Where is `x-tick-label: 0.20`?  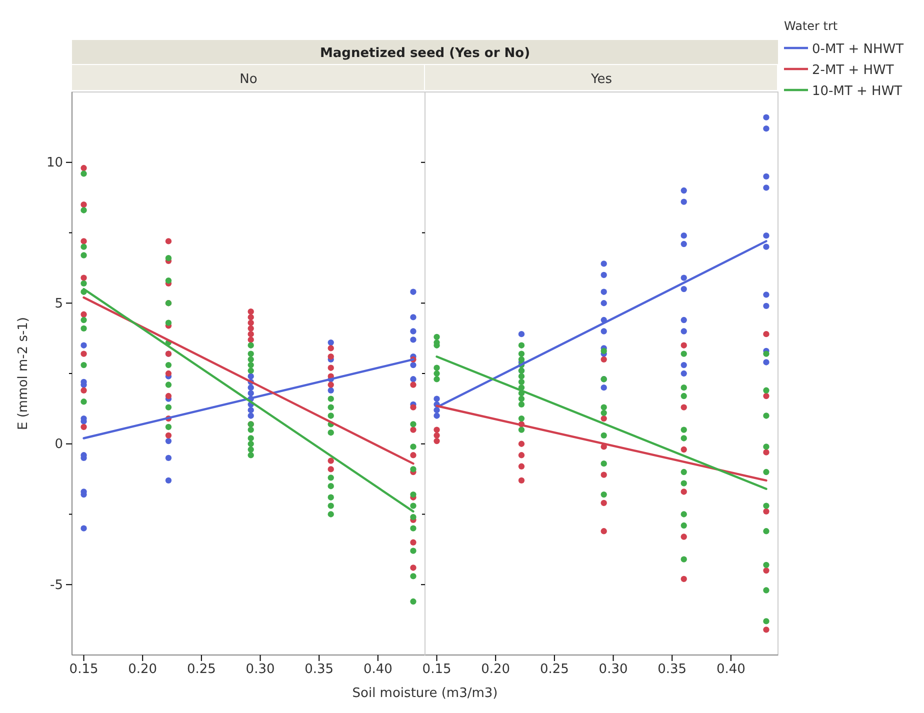 x-tick-label: 0.20 is located at coordinates (143, 670).